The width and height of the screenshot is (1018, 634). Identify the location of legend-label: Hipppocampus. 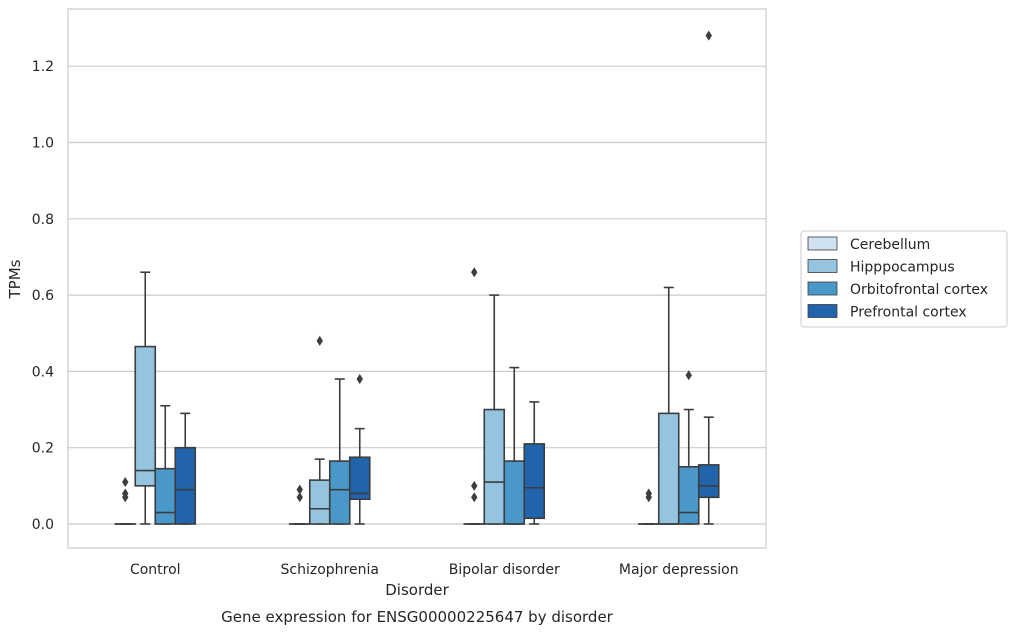
(902, 268).